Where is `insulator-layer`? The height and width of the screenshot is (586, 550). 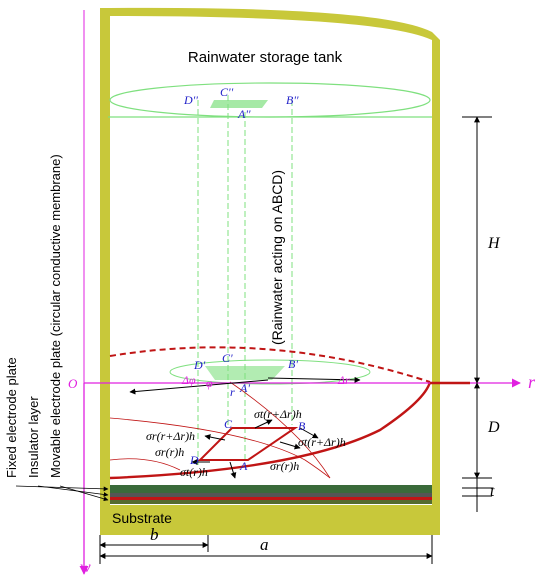 insulator-layer is located at coordinates (271, 495).